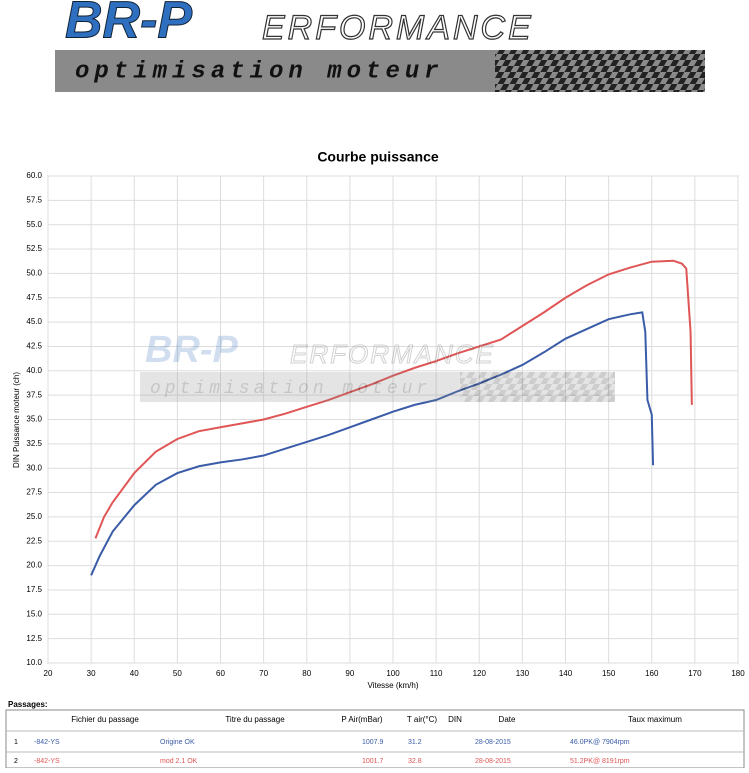 This screenshot has height=773, width=749. What do you see at coordinates (128, 25) in the screenshot?
I see `logo-main: BR-P` at bounding box center [128, 25].